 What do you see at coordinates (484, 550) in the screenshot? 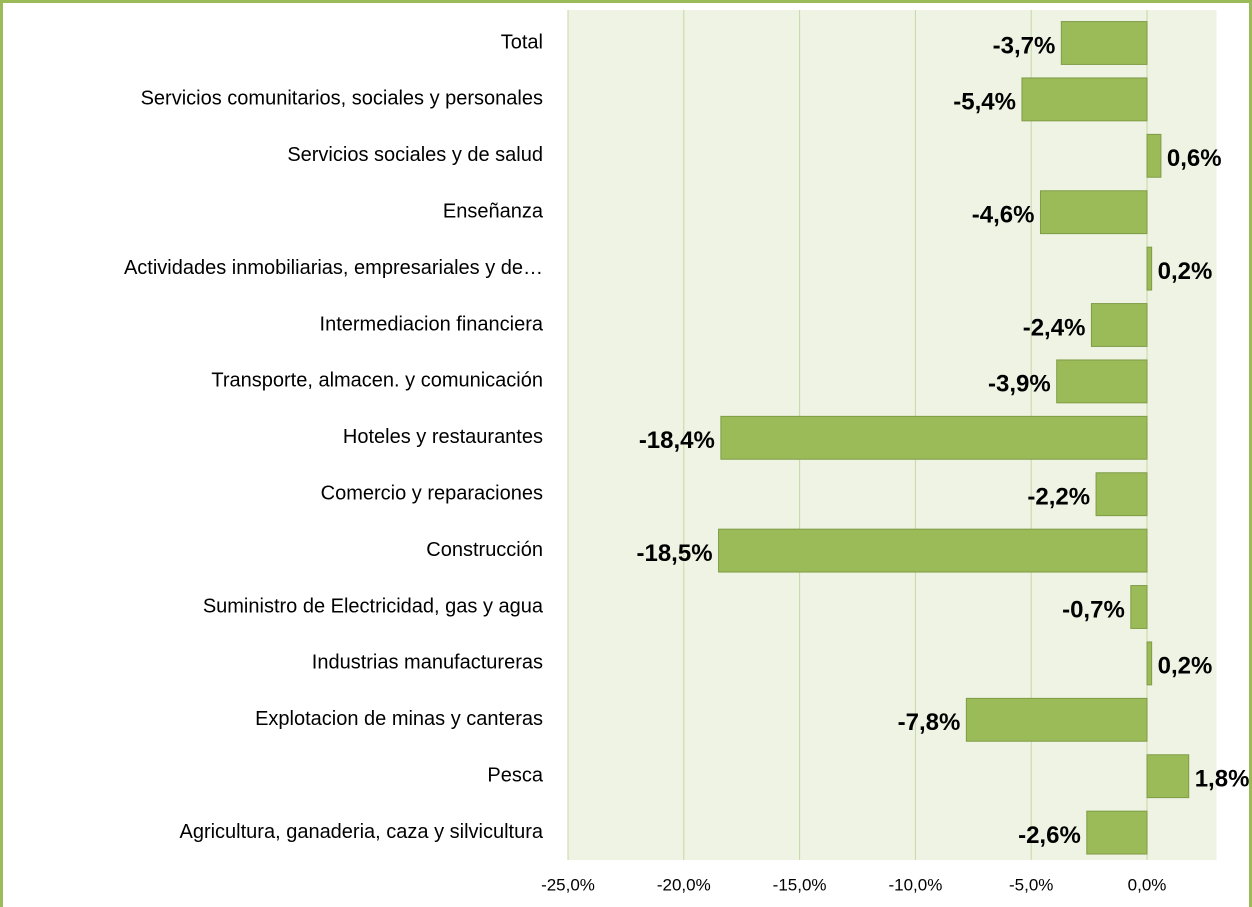
I see `y-tick-label: Construcción` at bounding box center [484, 550].